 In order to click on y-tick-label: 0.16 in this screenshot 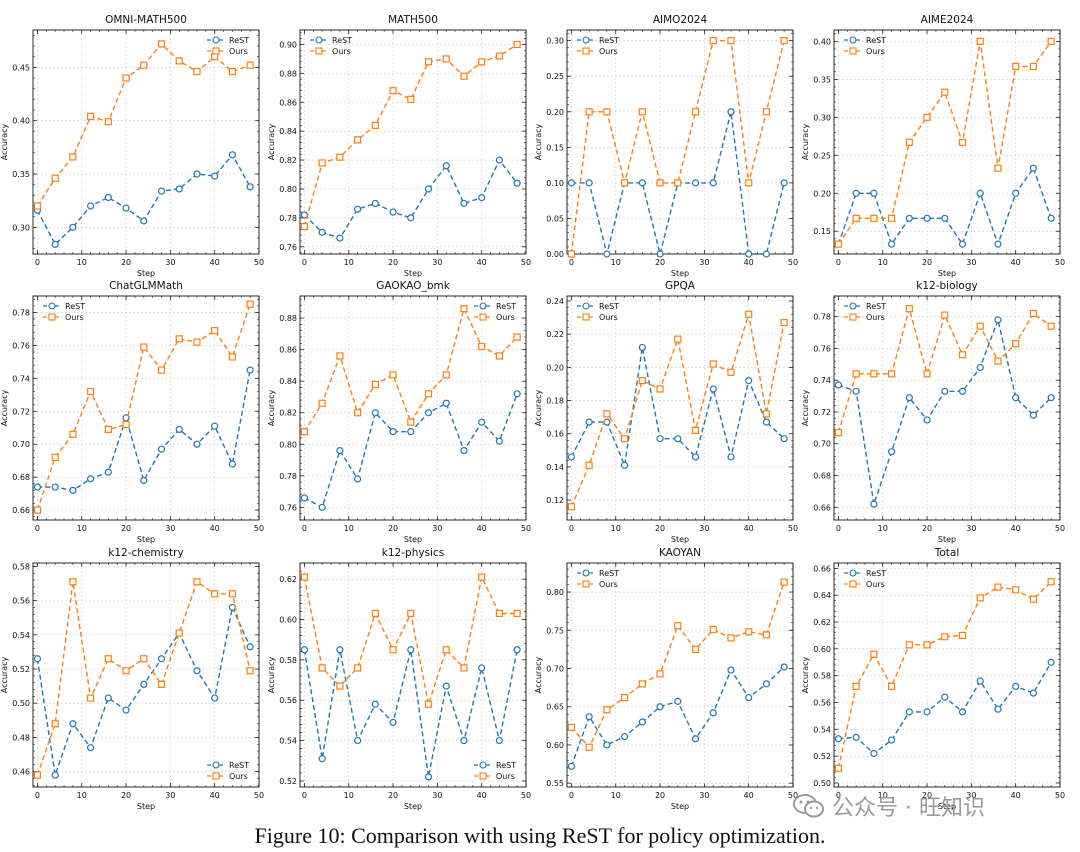, I will do `click(555, 434)`.